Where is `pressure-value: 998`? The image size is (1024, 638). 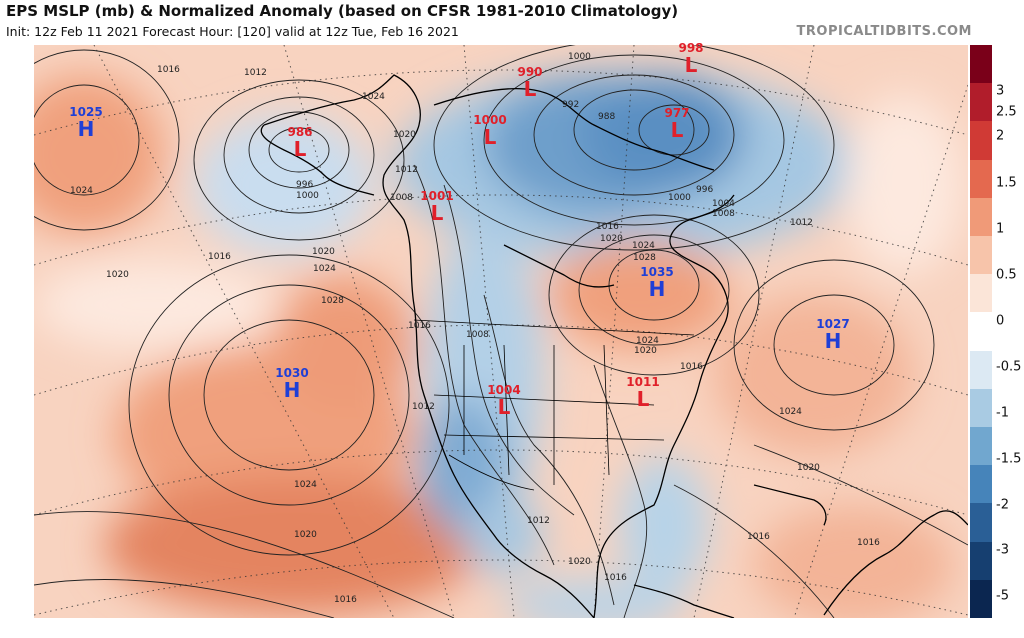 pressure-value: 998 is located at coordinates (691, 48).